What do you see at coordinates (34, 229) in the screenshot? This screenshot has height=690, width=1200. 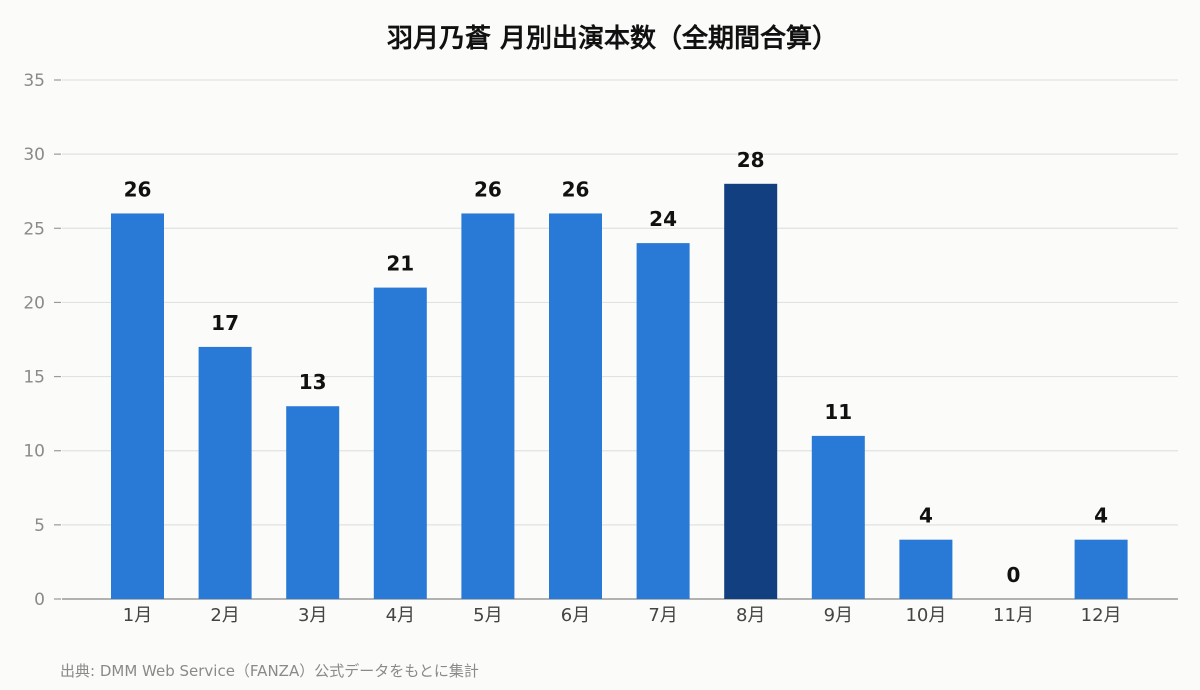 I see `y-tick-label: 25` at bounding box center [34, 229].